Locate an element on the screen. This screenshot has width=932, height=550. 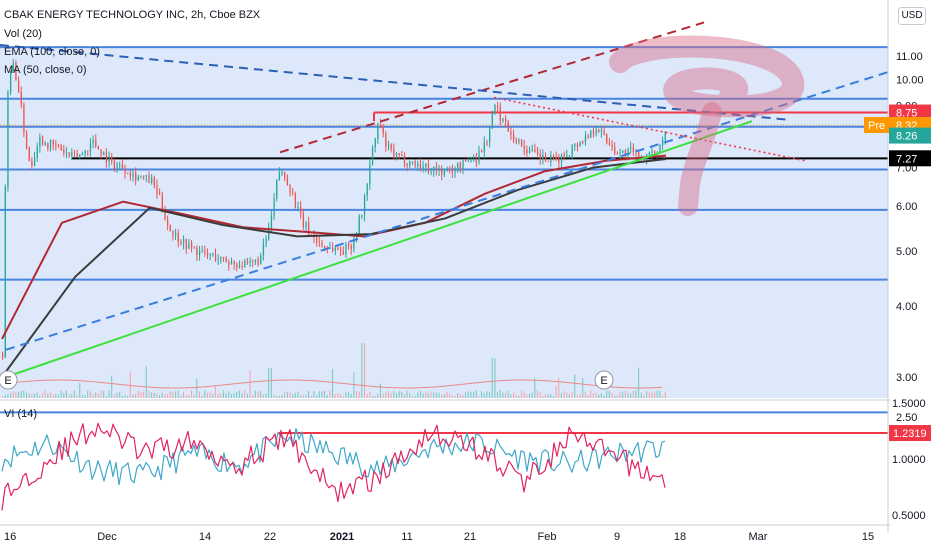
indicator-label-vol: Vol (20) is located at coordinates (23, 34).